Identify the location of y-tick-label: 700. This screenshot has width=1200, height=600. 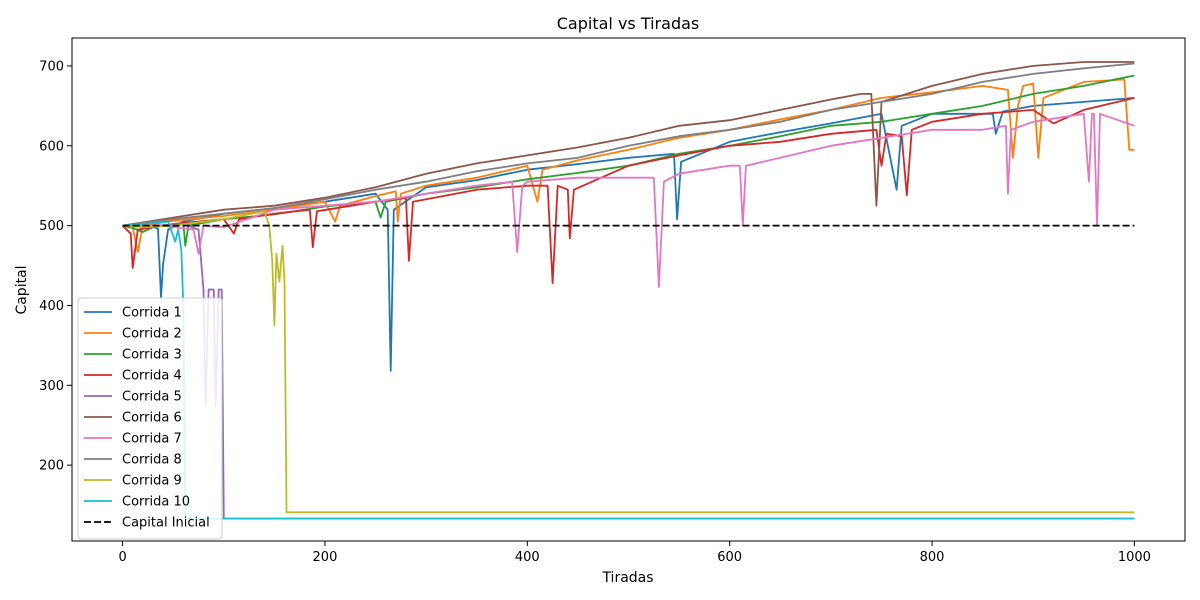
(51, 66).